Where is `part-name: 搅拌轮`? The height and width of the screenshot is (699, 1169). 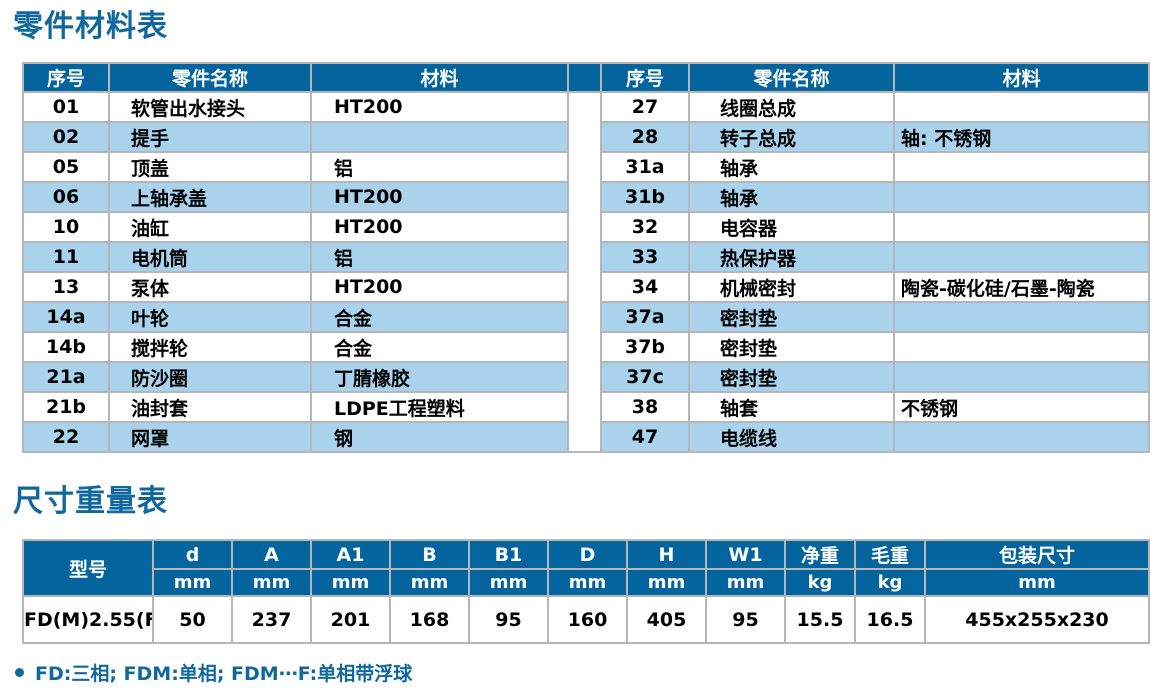
part-name: 搅拌轮 is located at coordinates (210, 347).